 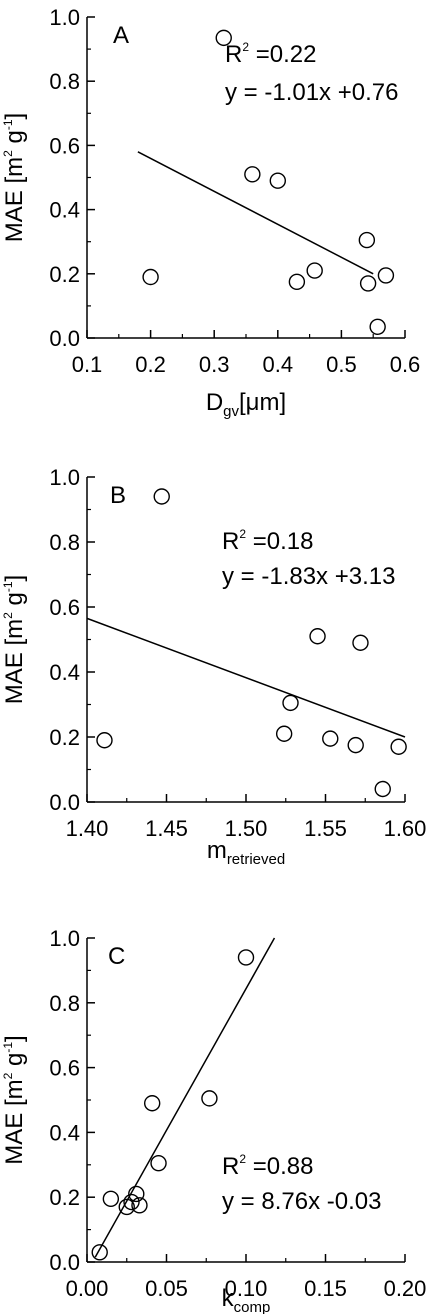 What do you see at coordinates (279, 541) in the screenshot?
I see `r2-value: =0.18` at bounding box center [279, 541].